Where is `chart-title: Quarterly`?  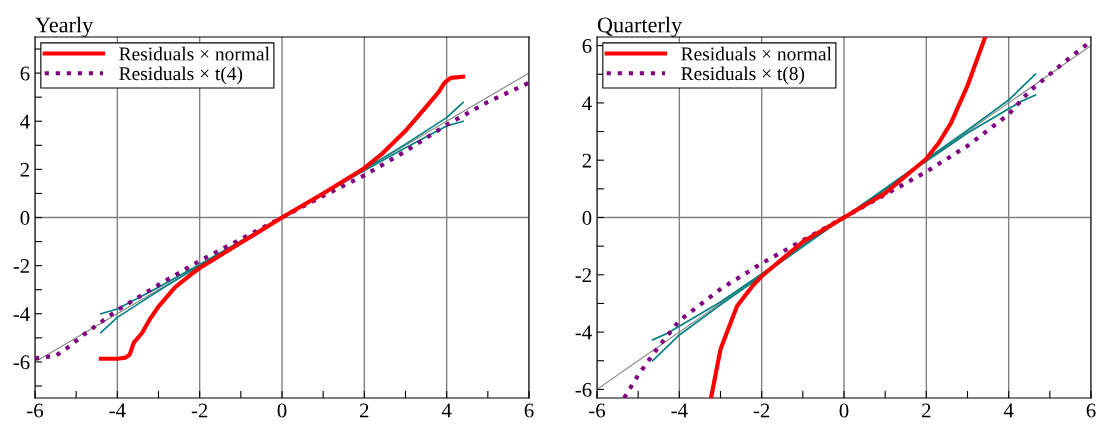 chart-title: Quarterly is located at coordinates (640, 26).